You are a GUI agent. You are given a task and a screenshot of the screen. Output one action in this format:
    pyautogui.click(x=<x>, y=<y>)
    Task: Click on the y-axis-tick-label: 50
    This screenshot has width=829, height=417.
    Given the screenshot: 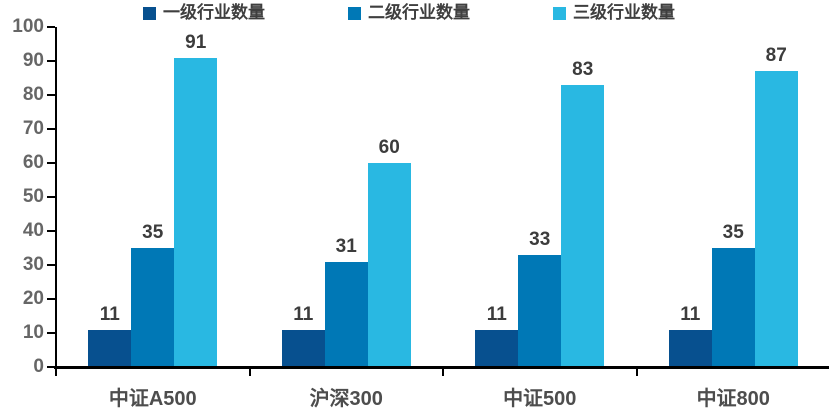 What is the action you would take?
    pyautogui.click(x=33, y=196)
    